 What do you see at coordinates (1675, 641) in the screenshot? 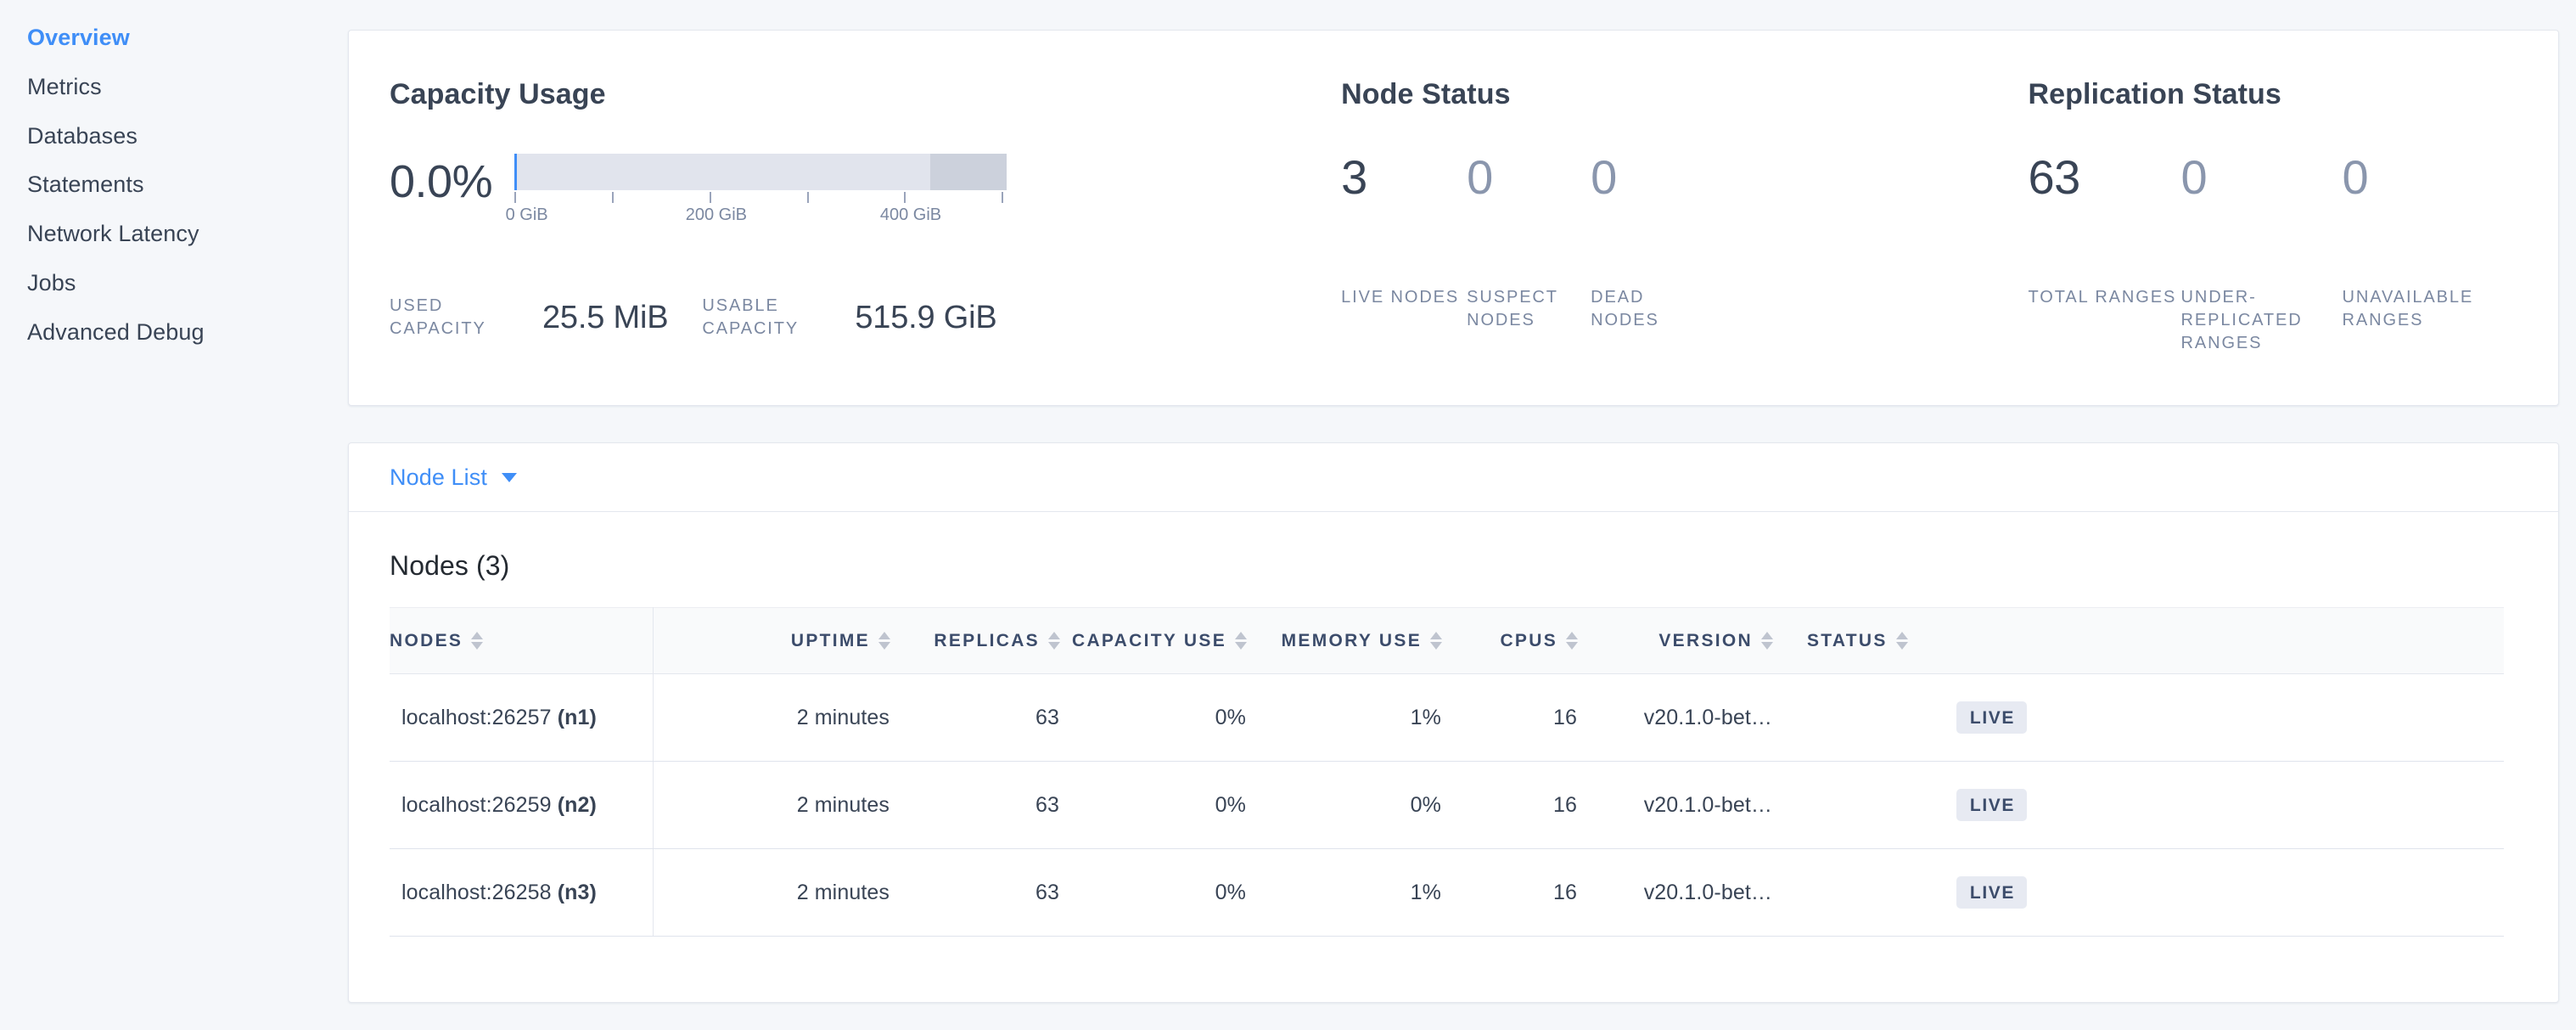
I see `column-header-version: VERSION` at bounding box center [1675, 641].